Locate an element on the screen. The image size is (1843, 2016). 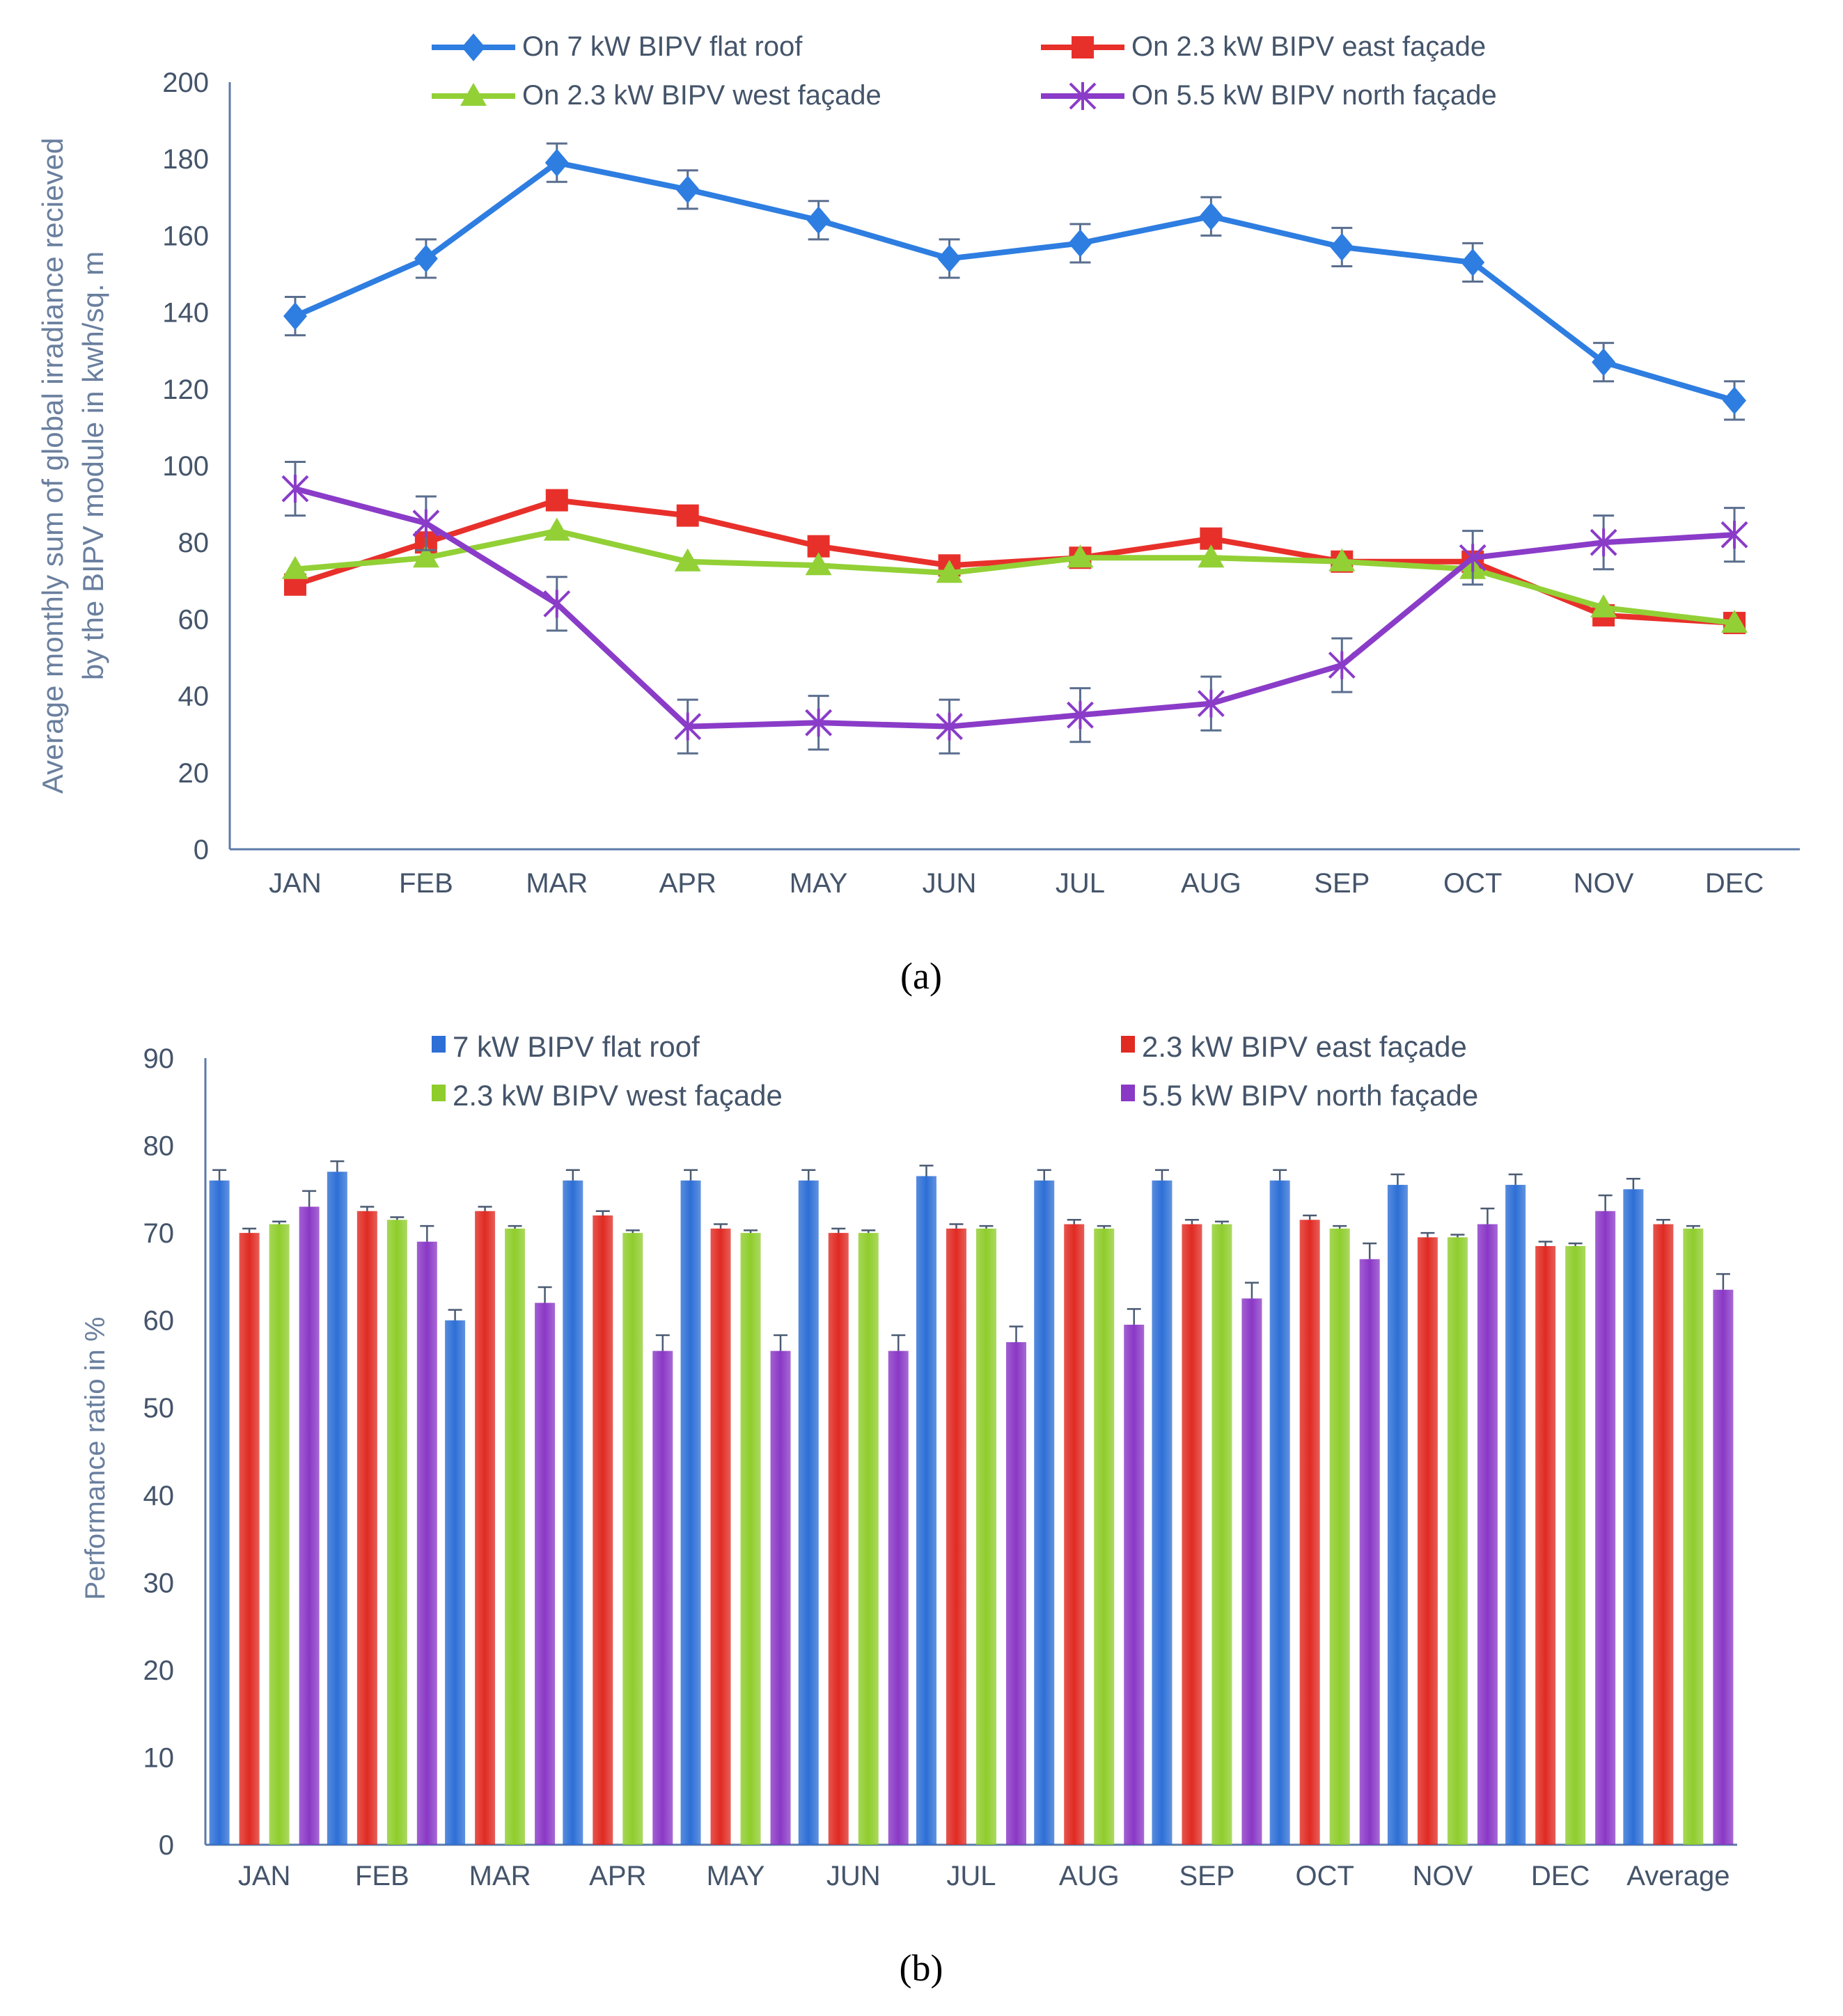
x-tick-label: APR is located at coordinates (617, 1876).